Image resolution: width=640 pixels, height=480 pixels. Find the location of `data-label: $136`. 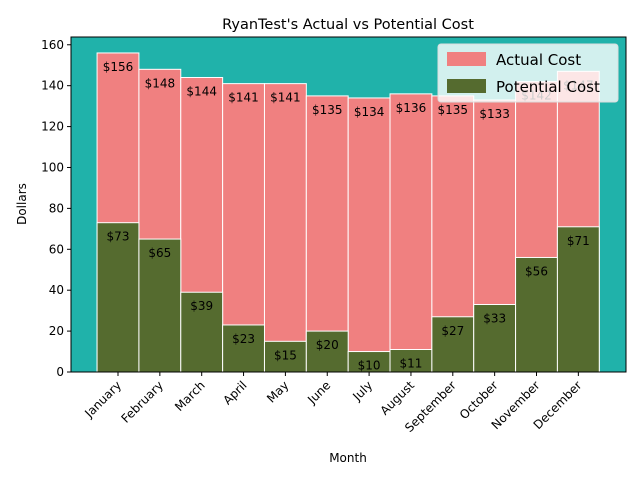

data-label: $136 is located at coordinates (411, 108).